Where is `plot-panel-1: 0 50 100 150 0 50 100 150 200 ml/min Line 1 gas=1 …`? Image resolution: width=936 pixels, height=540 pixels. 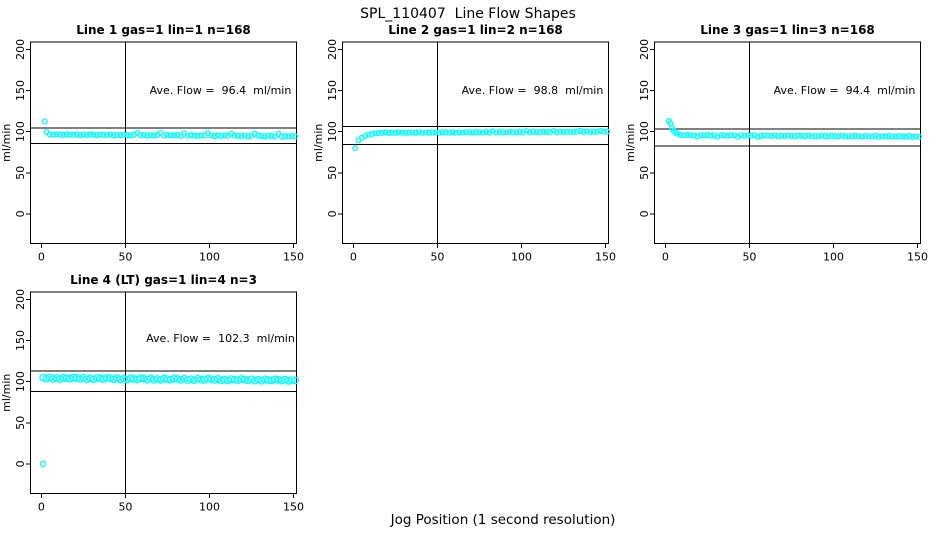 plot-panel-1: 0 50 100 150 0 50 100 150 200 ml/min Line 1 gas=1 … is located at coordinates (152, 143).